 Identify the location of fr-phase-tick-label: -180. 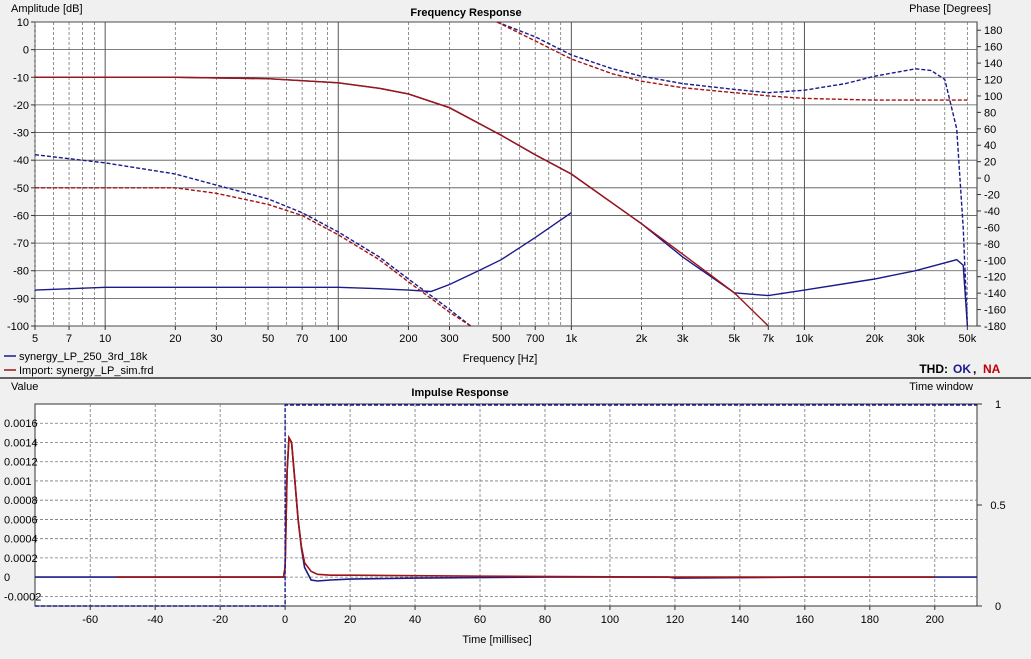
(995, 327).